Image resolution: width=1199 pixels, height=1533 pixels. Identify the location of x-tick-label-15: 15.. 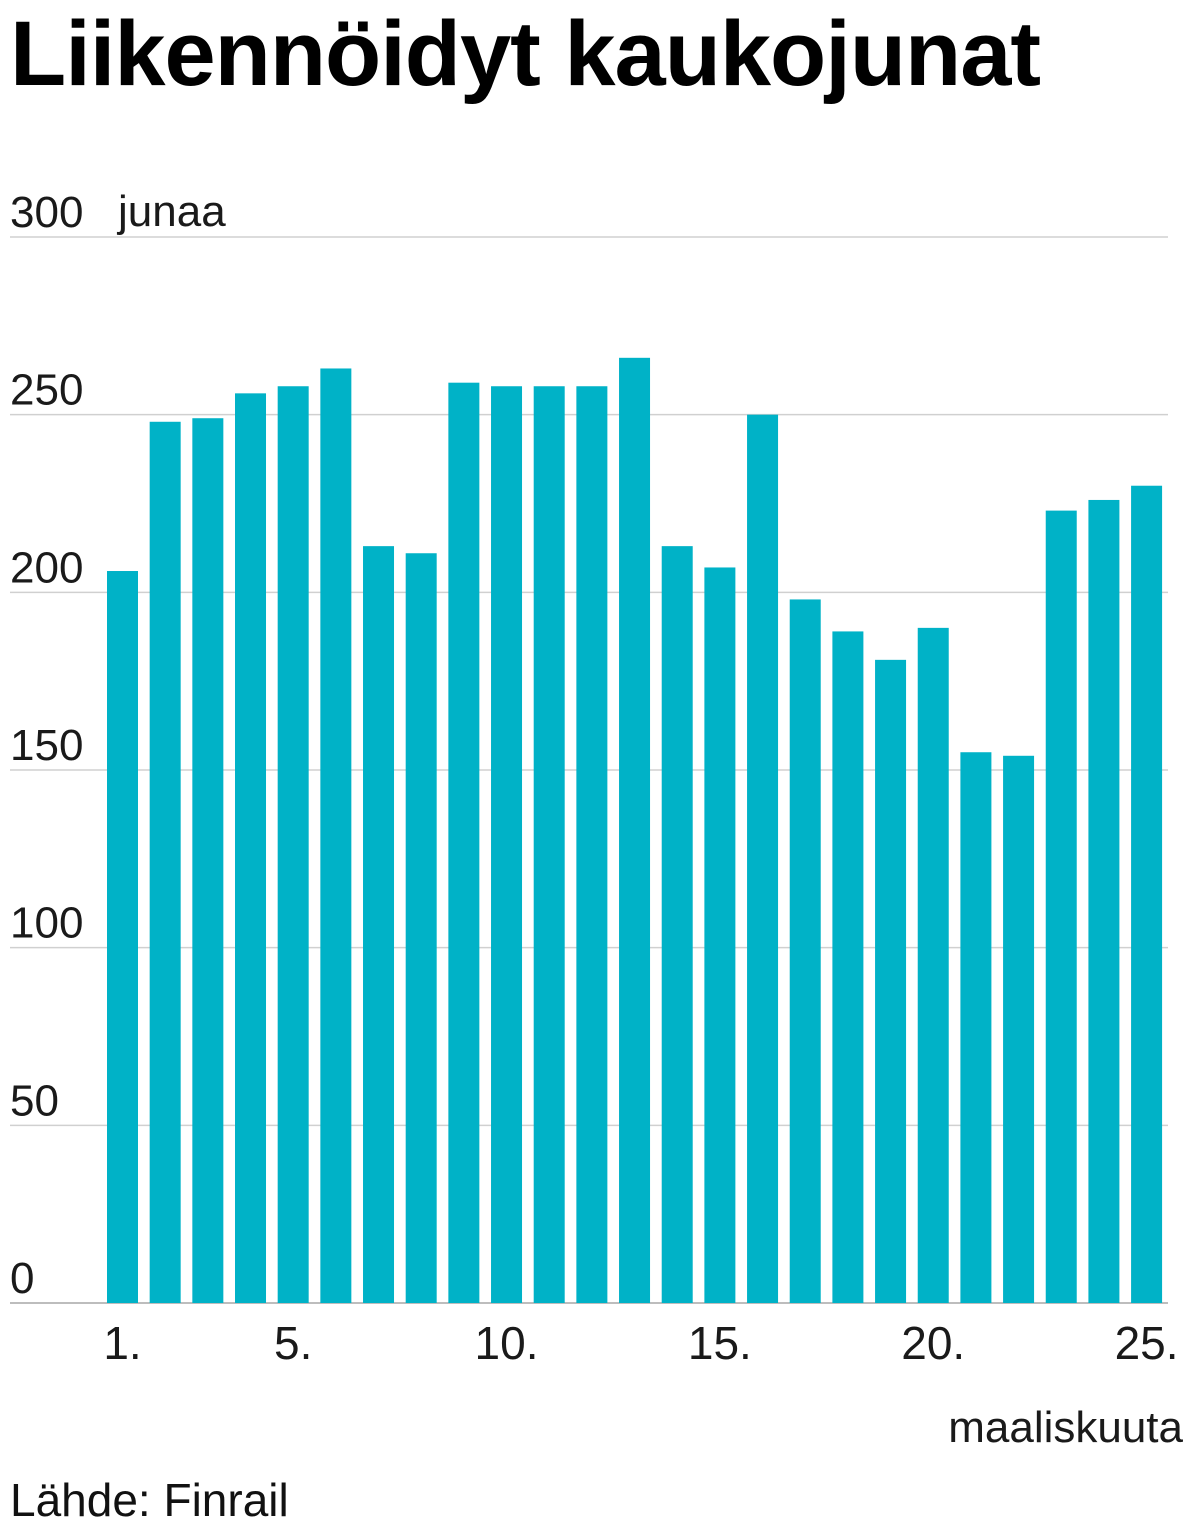
(720, 1343).